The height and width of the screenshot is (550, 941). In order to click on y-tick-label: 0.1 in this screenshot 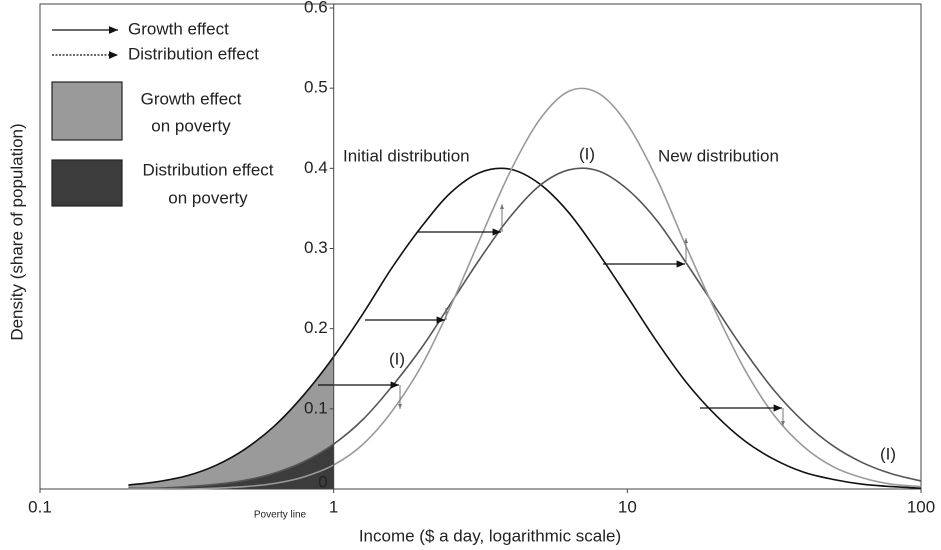, I will do `click(316, 407)`.